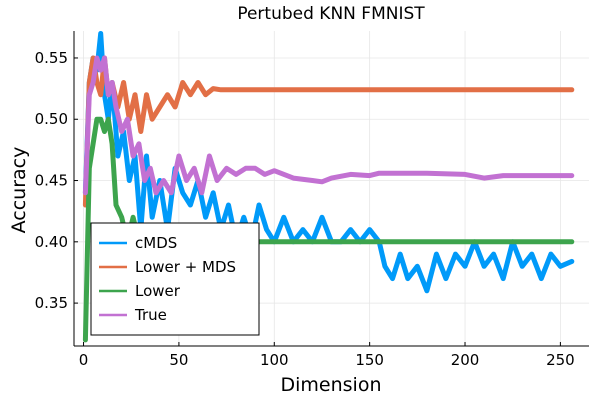 This screenshot has width=600, height=400. Describe the element at coordinates (51, 58) in the screenshot. I see `y-tick-label: 0.55` at that location.